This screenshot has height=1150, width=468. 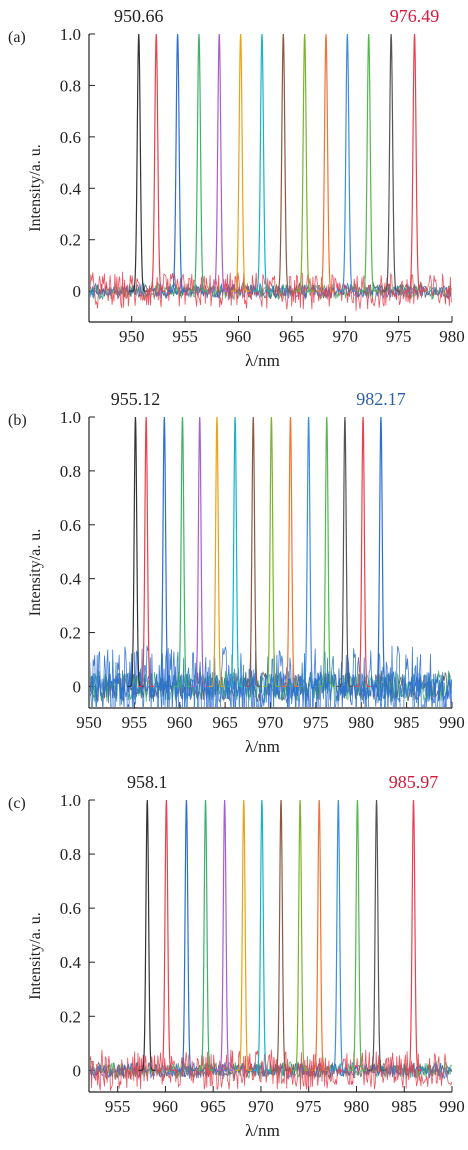 What do you see at coordinates (414, 782) in the screenshot?
I see `peak-annotation: 985.97` at bounding box center [414, 782].